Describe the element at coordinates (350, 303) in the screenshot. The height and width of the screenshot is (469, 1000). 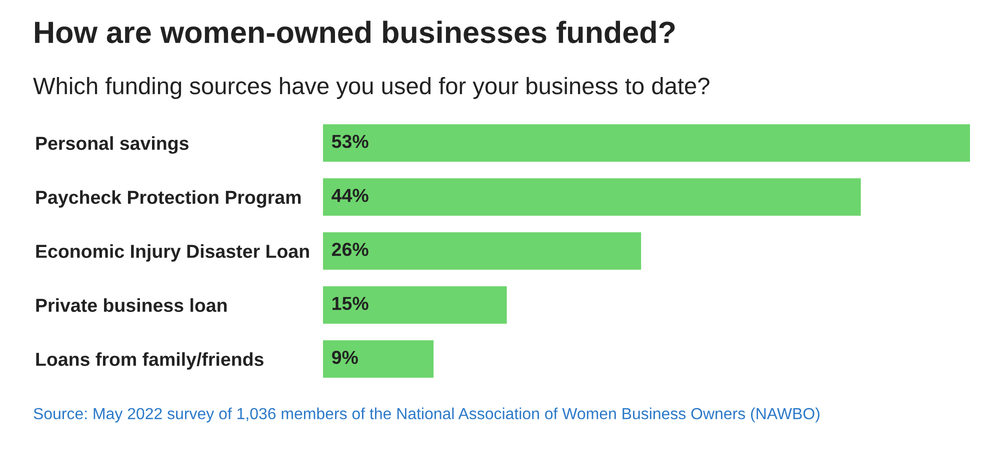
I see `data-label: 15%` at that location.